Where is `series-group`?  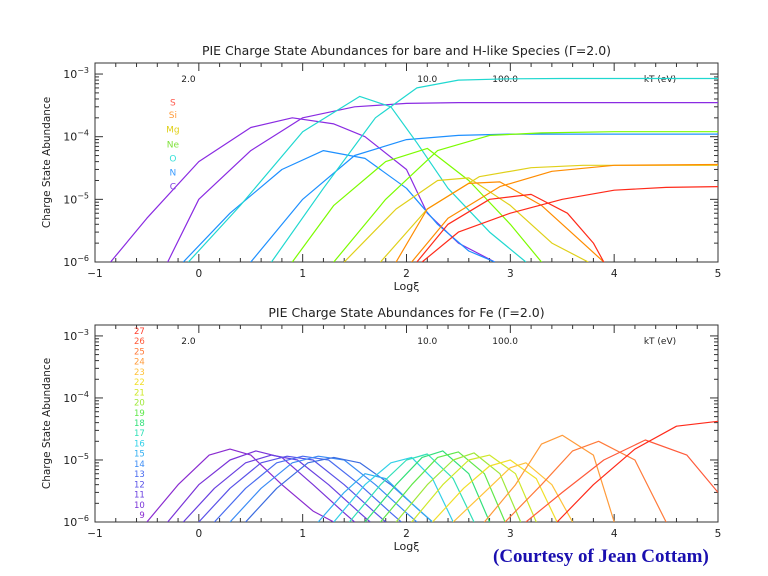
series-group is located at coordinates (432, 471).